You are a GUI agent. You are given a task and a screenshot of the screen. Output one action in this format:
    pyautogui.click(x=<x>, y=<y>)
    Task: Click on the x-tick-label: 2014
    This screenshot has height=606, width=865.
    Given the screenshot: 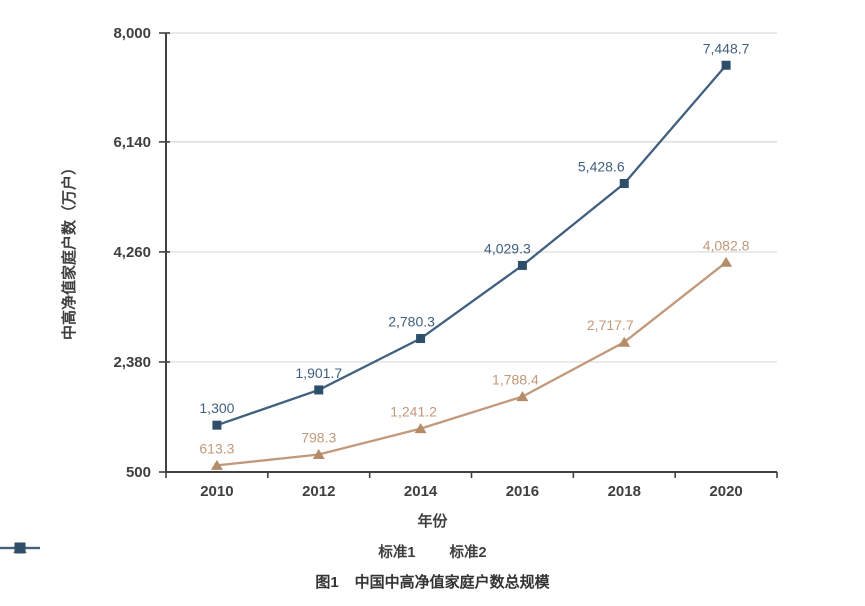 What is the action you would take?
    pyautogui.click(x=421, y=491)
    